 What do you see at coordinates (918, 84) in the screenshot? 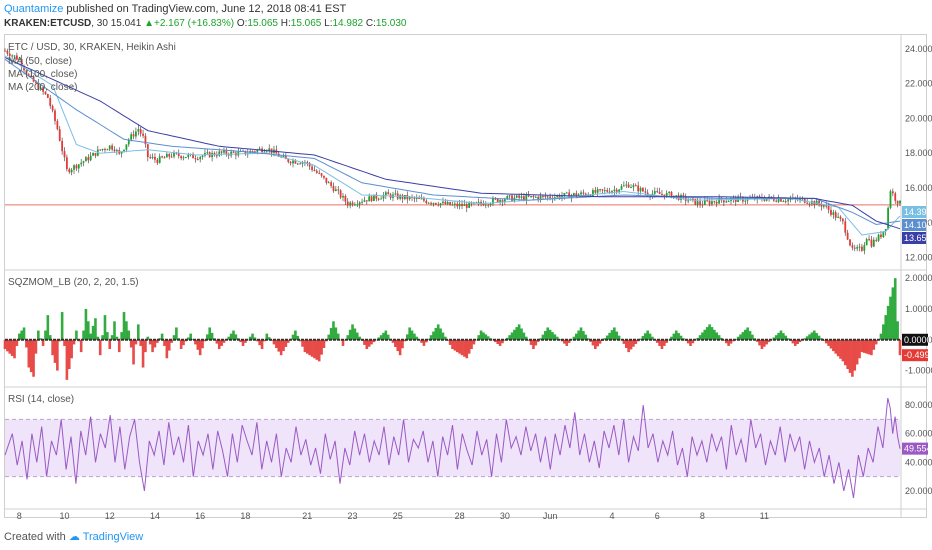
I see `price-tick-label: 22.000` at bounding box center [918, 84].